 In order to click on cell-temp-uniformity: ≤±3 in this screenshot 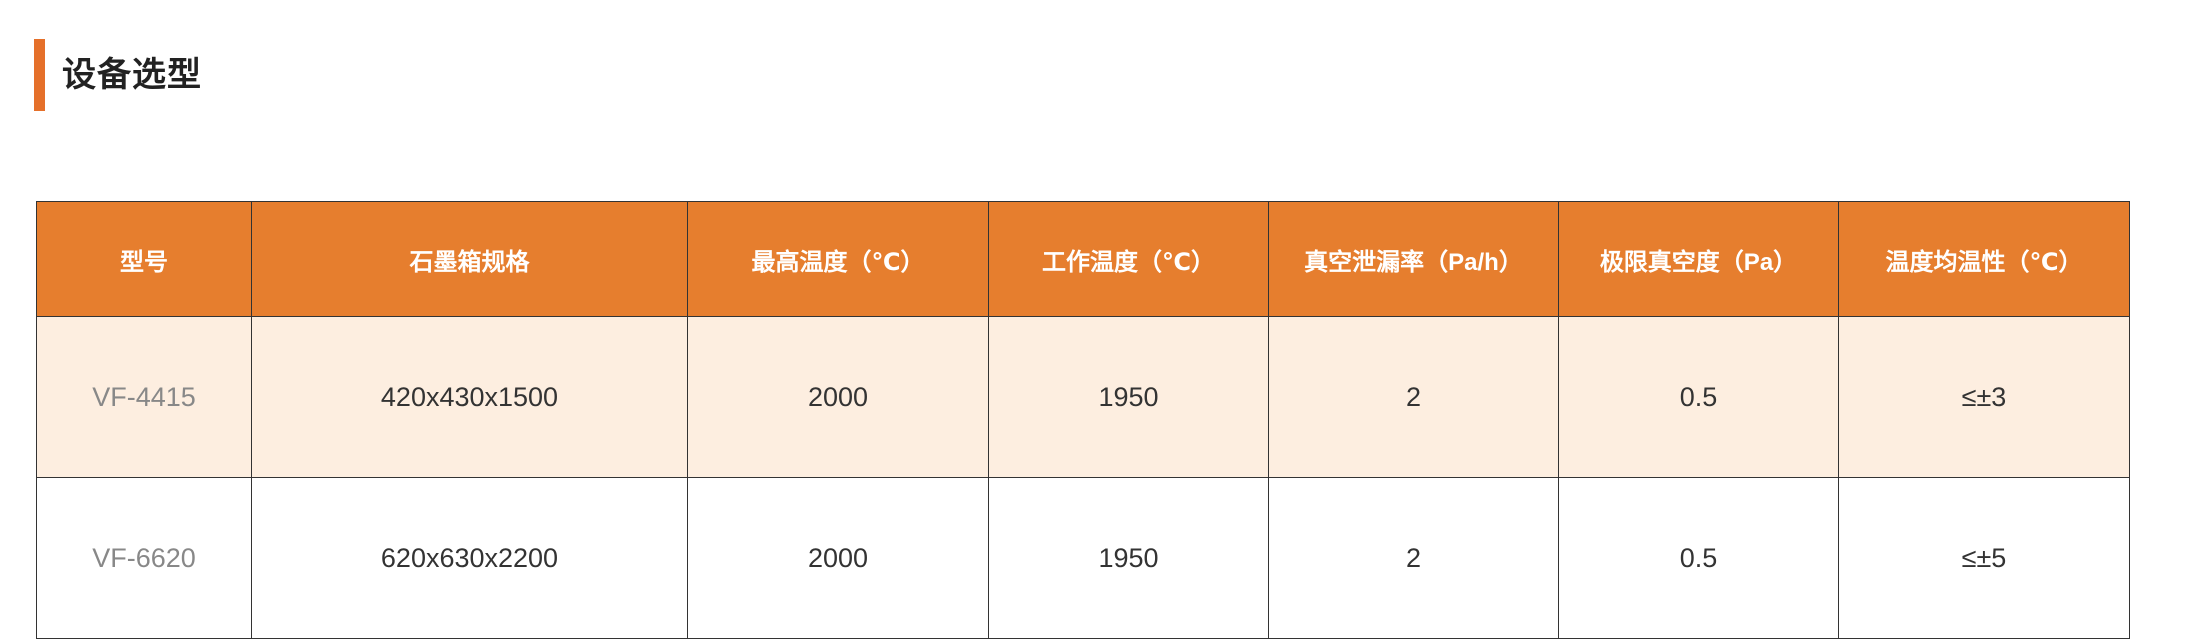, I will do `click(1984, 397)`.